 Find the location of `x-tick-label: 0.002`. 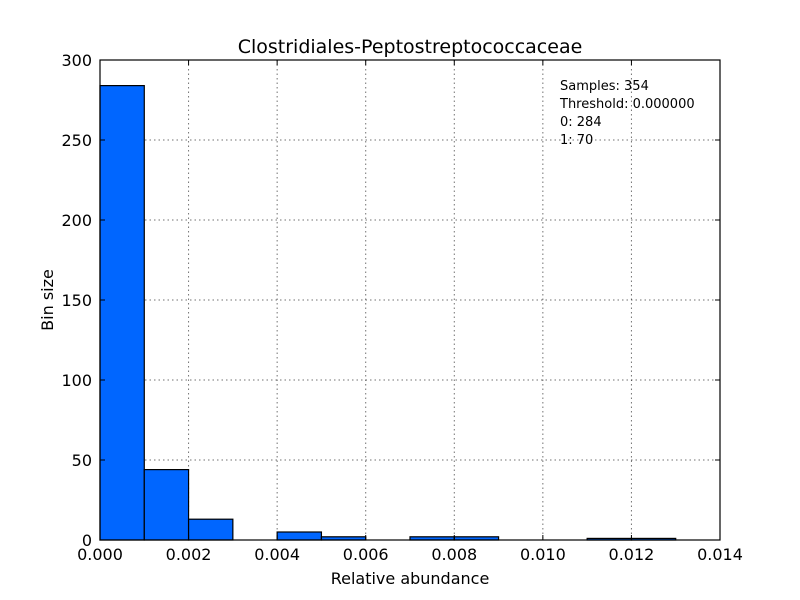

x-tick-label: 0.002 is located at coordinates (189, 554).